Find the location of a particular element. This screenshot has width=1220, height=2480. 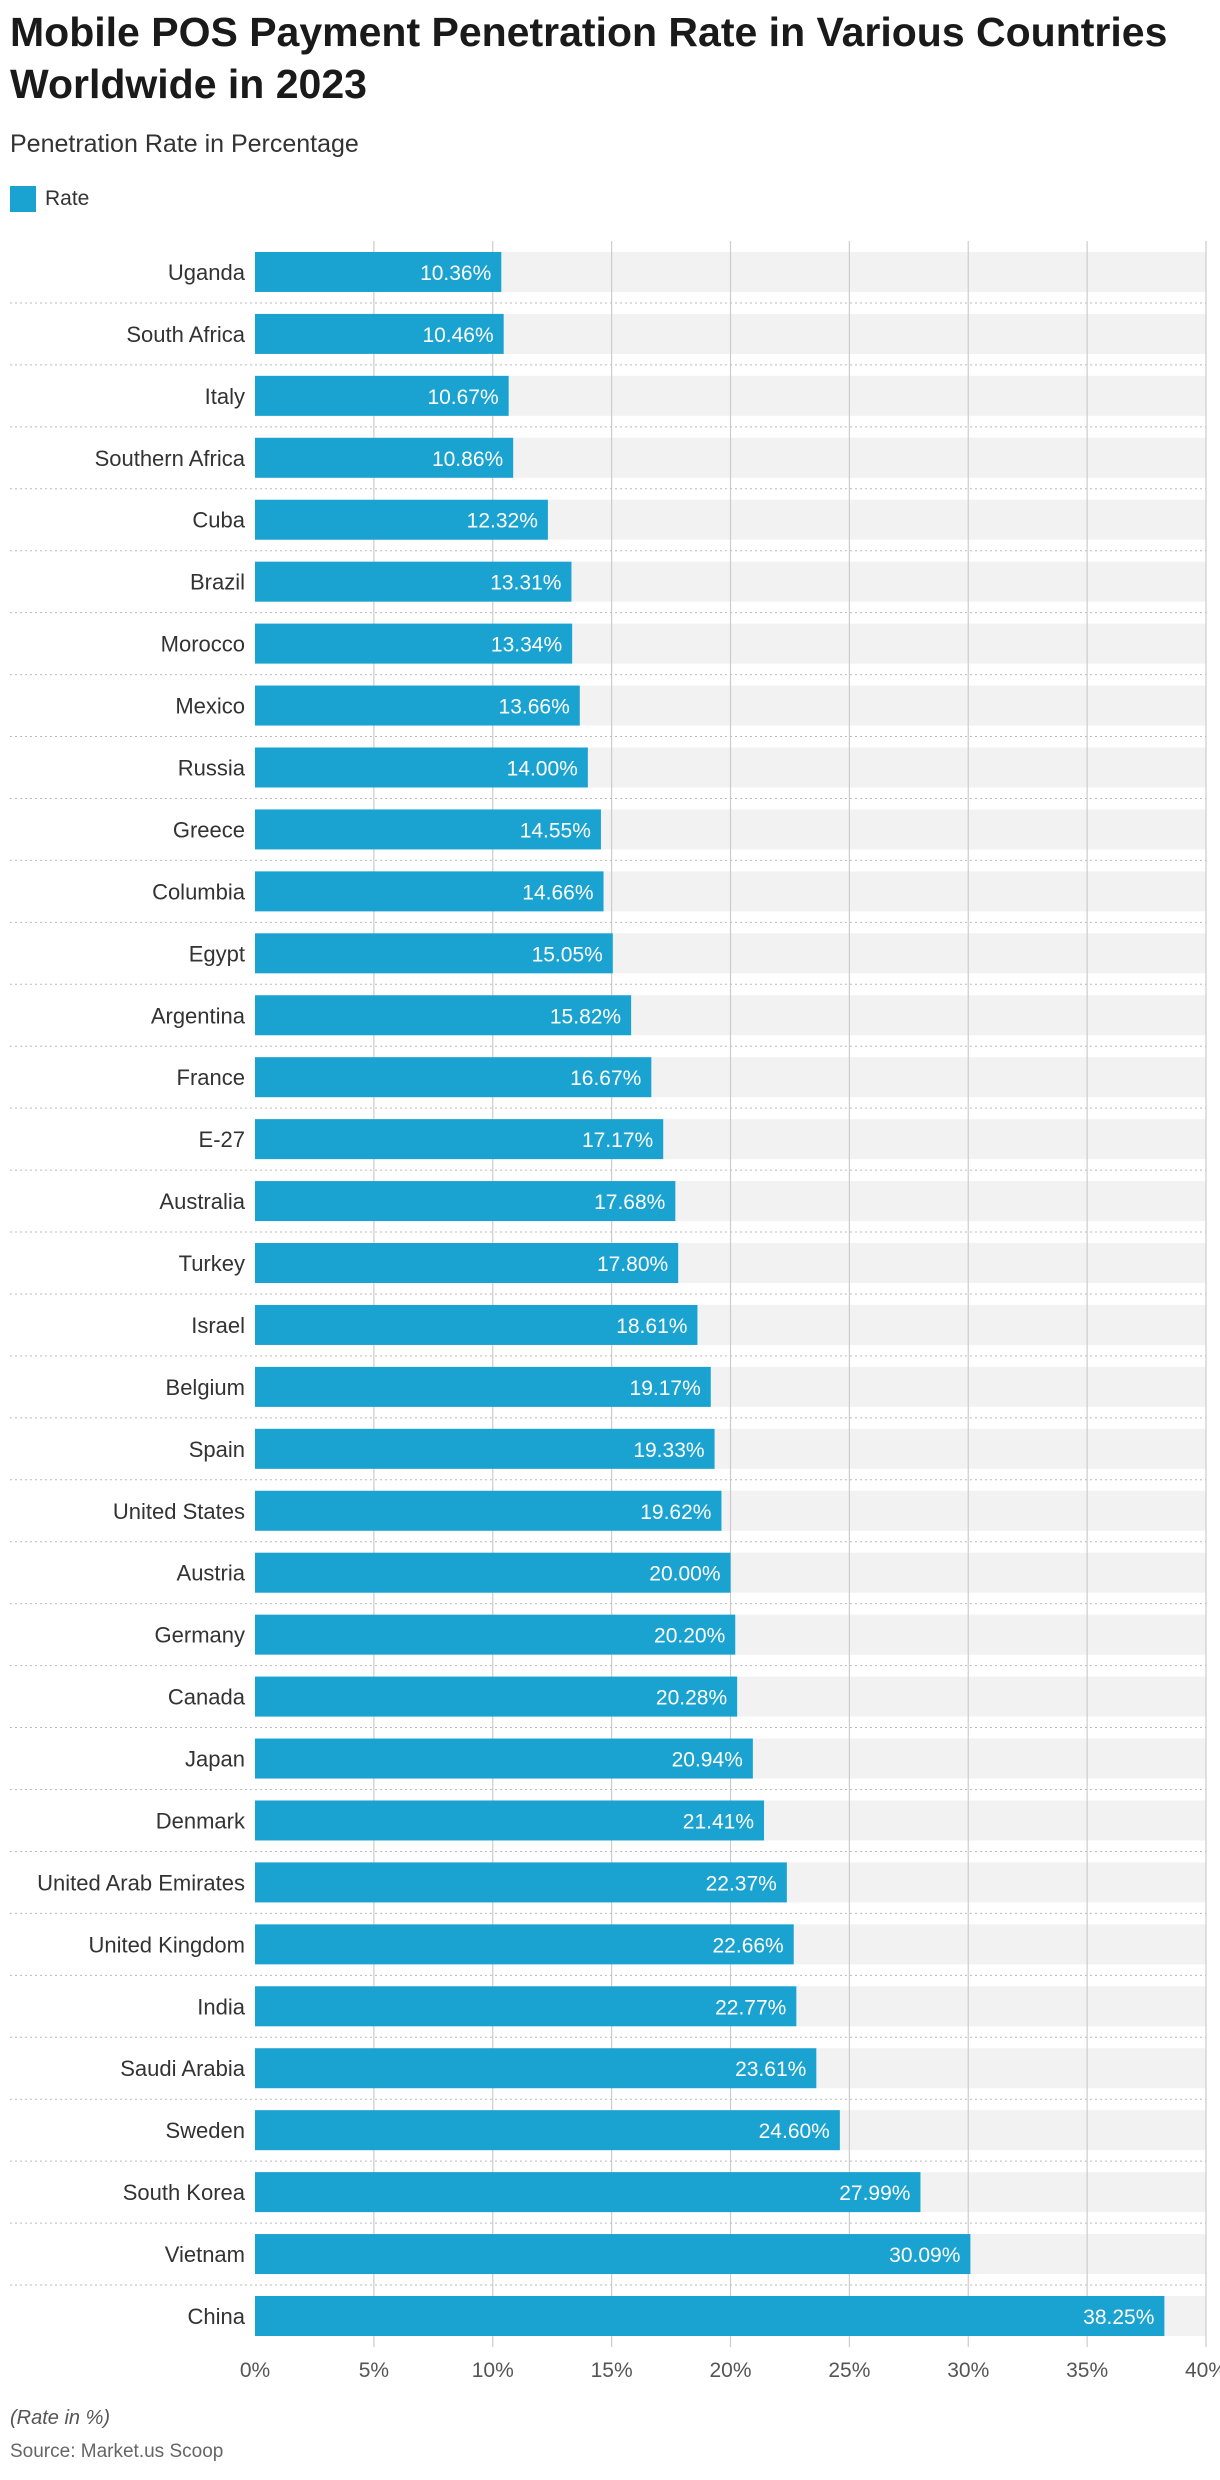

x-tick-label: 5% is located at coordinates (374, 2370).